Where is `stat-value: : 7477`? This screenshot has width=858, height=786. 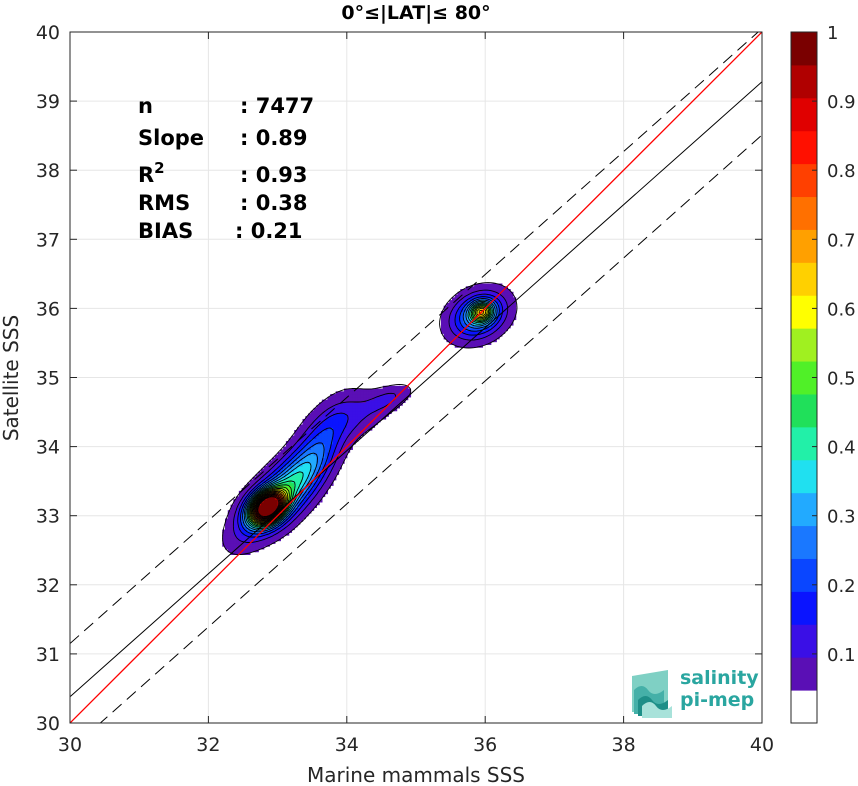
stat-value: : 7477 is located at coordinates (277, 106).